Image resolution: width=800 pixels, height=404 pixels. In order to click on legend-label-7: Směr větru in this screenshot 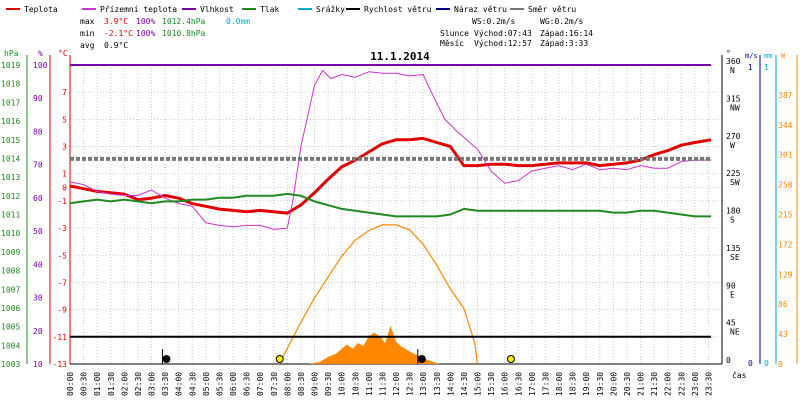, I will do `click(552, 9)`.